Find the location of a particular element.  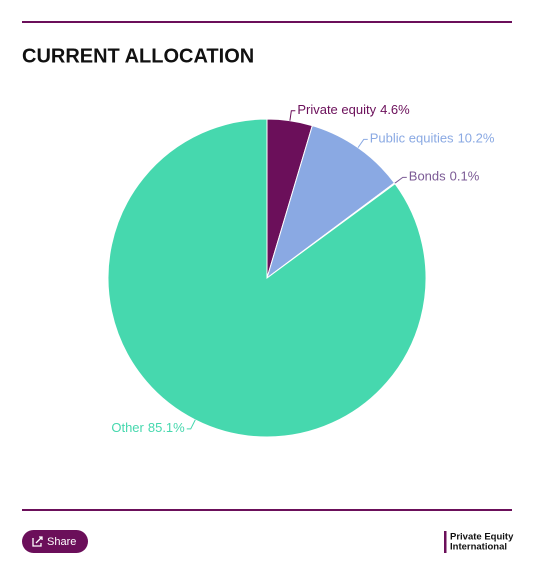

category-label: Public equities is located at coordinates (412, 138).